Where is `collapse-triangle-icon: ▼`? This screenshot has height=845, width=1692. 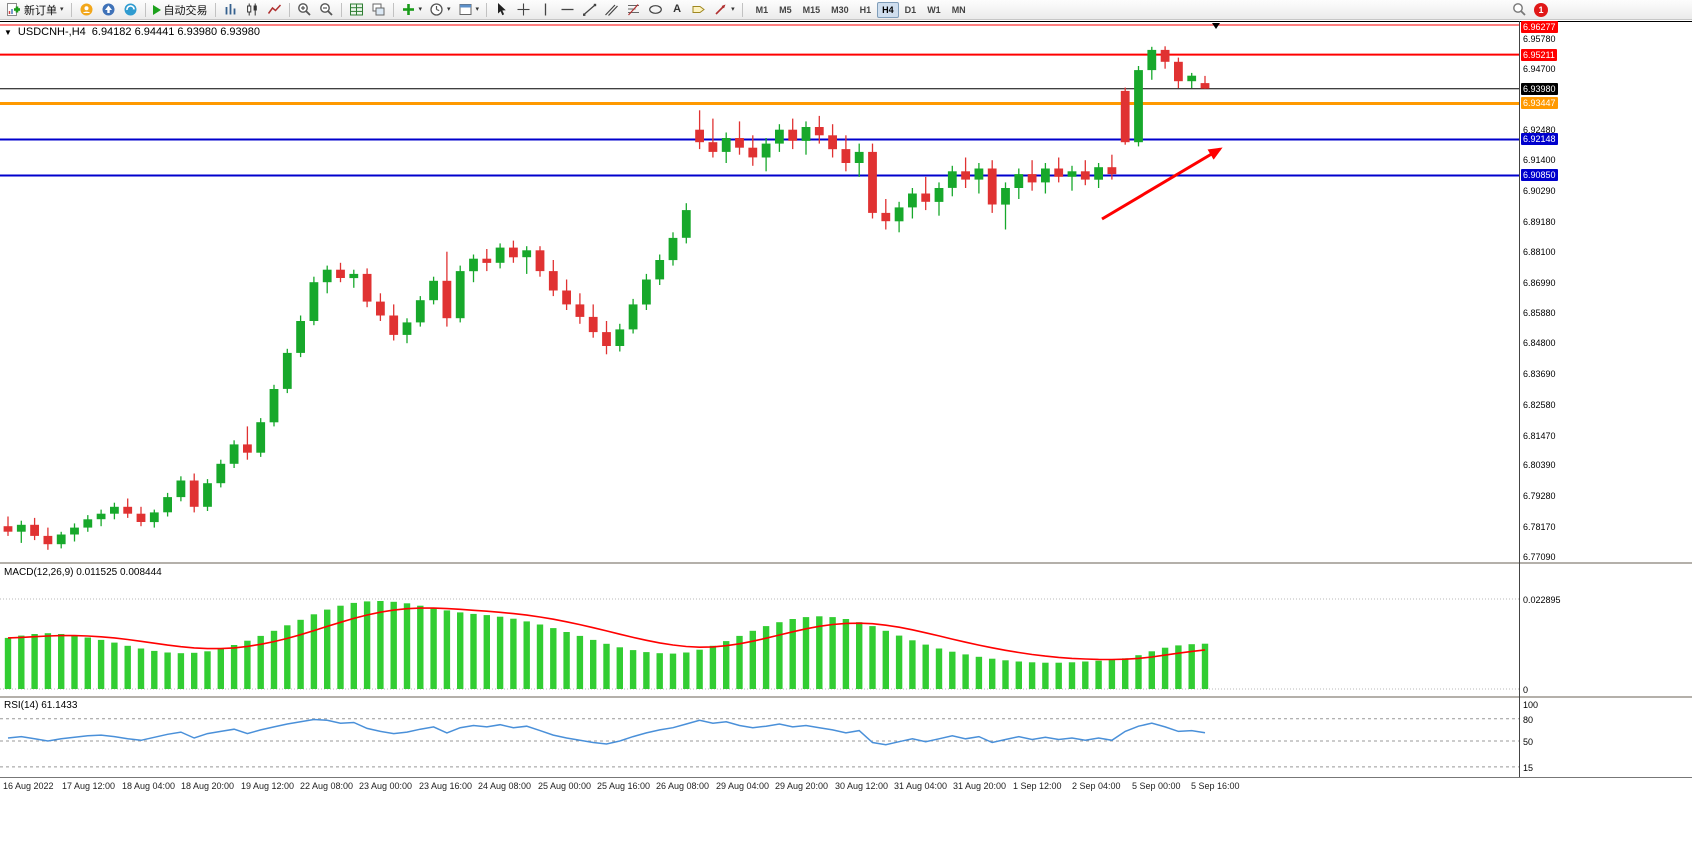 collapse-triangle-icon: ▼ is located at coordinates (8, 32).